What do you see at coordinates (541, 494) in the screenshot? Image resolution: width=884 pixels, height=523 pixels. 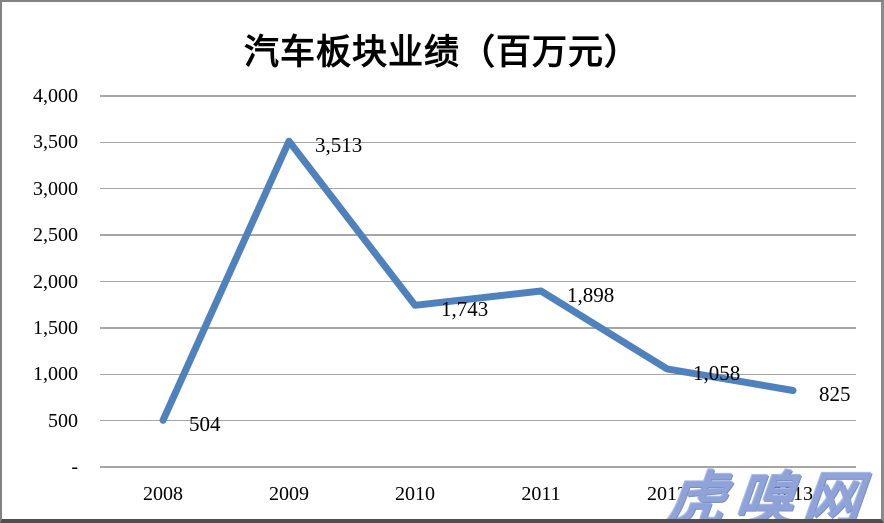 I see `x-axis-tick-label-2011: 2011` at bounding box center [541, 494].